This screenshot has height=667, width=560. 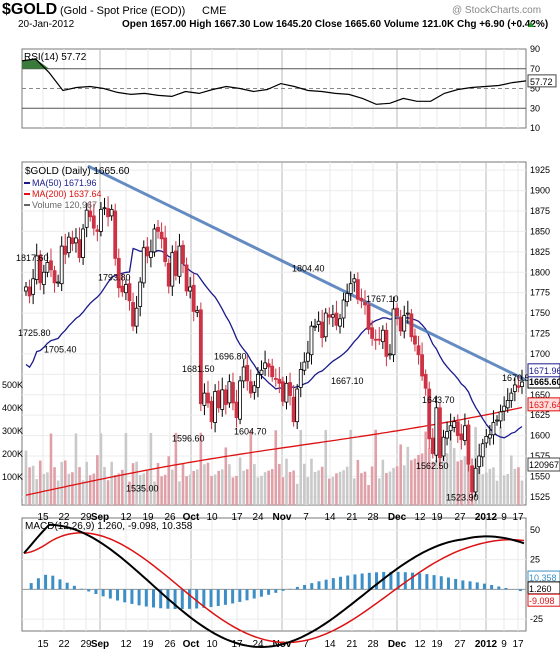 I want to click on price-annotation: 1604.70, so click(x=250, y=432).